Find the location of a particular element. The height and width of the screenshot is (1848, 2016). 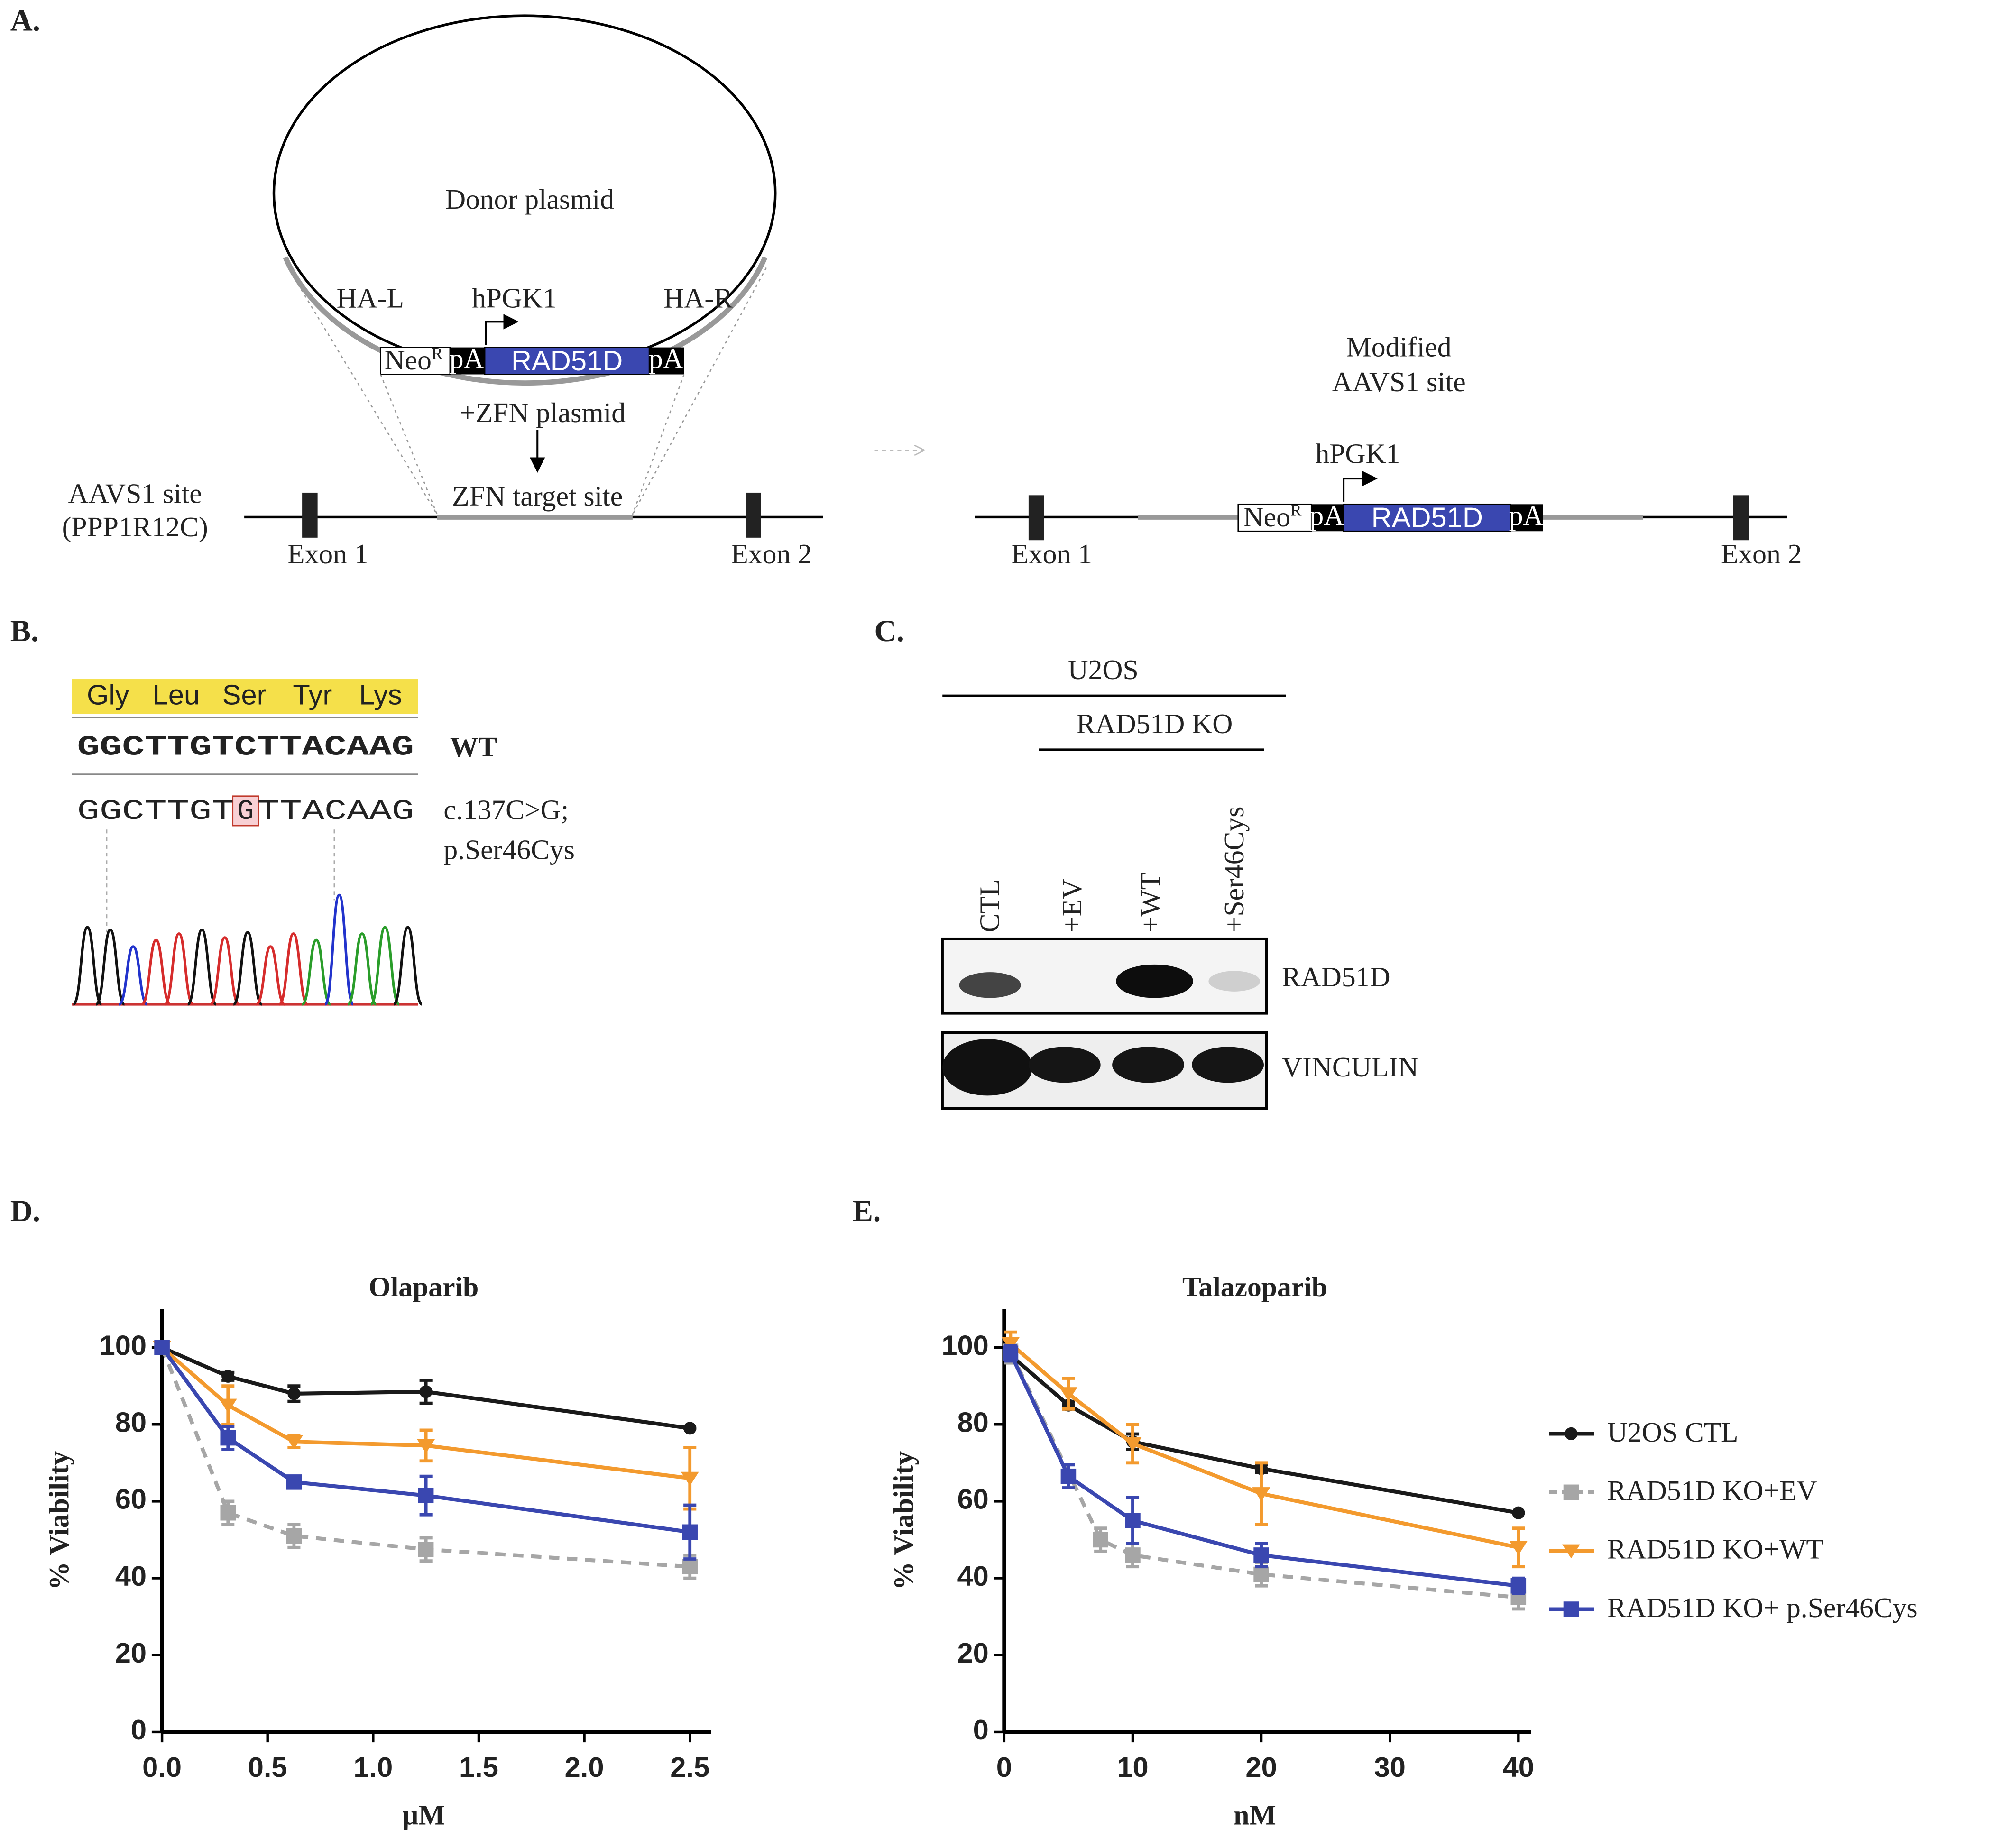

mutant-sequence: TTACAAG is located at coordinates (336, 811).